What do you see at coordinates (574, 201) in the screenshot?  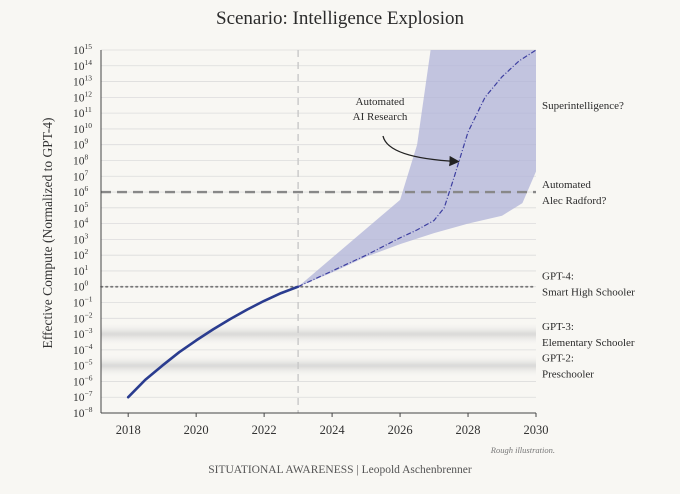 I see `stage-label: Alec Radford?` at bounding box center [574, 201].